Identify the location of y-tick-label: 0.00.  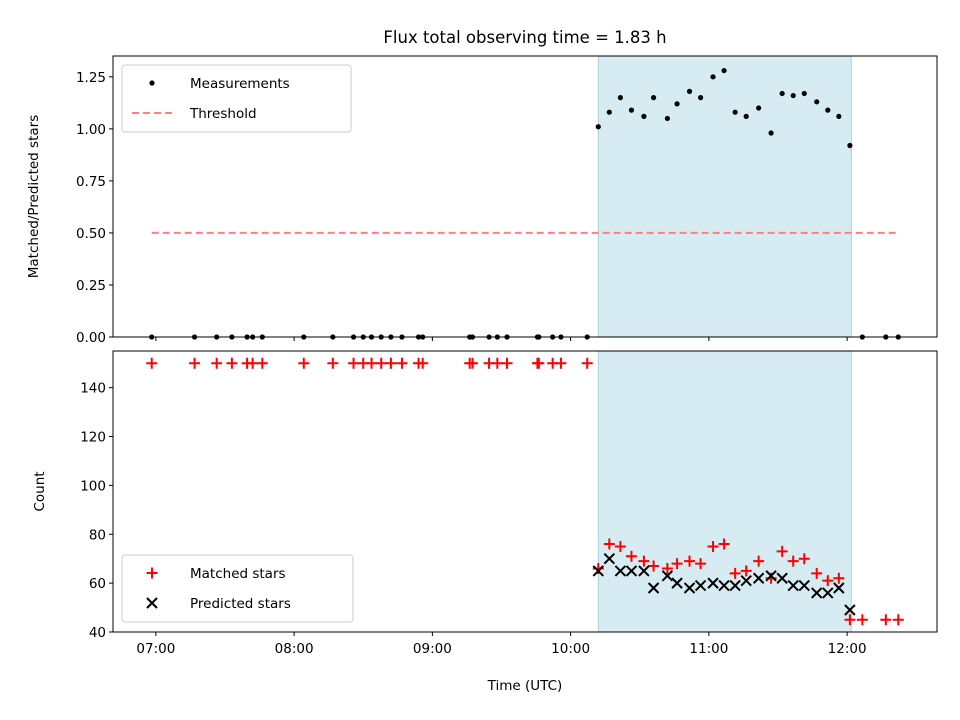
(91, 338).